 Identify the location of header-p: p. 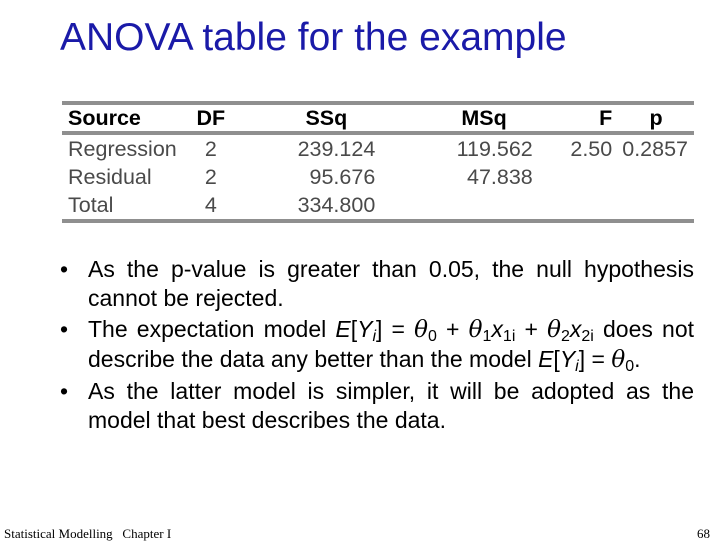
(656, 117).